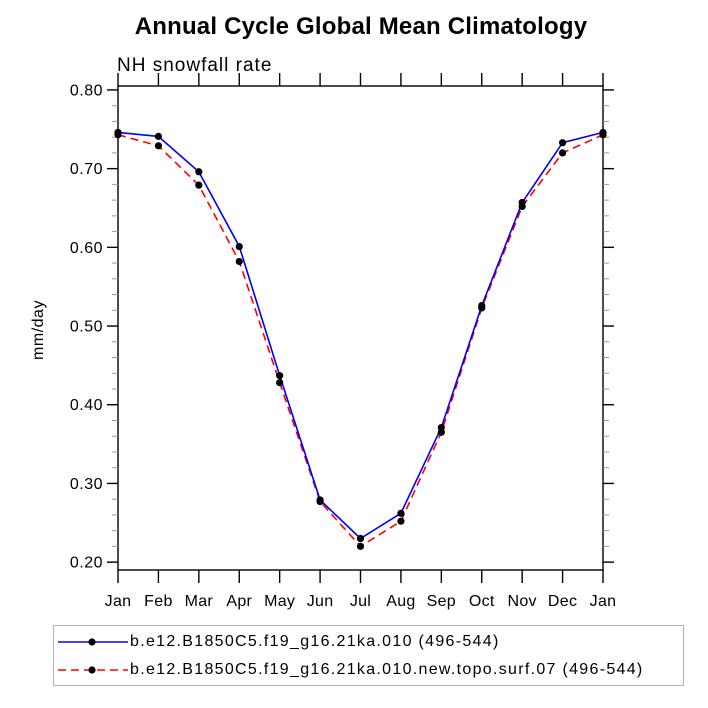 This screenshot has width=708, height=708. Describe the element at coordinates (86, 327) in the screenshot. I see `y-tick-label: 0.50` at that location.